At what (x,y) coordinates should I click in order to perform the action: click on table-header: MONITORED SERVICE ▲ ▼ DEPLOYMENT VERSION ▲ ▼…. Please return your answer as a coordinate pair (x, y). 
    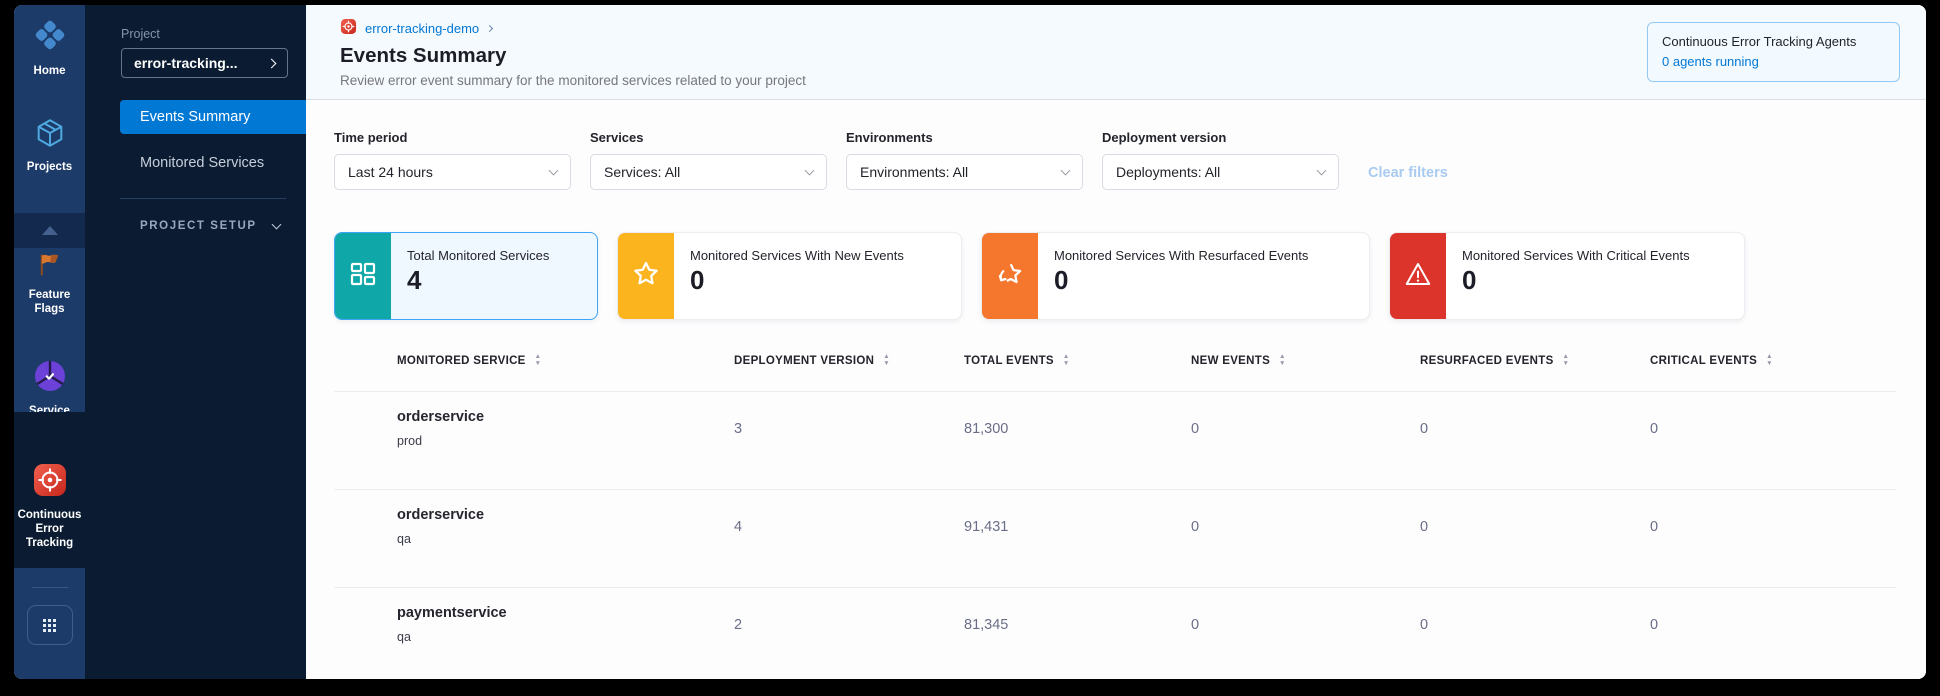
    Looking at the image, I should click on (1115, 360).